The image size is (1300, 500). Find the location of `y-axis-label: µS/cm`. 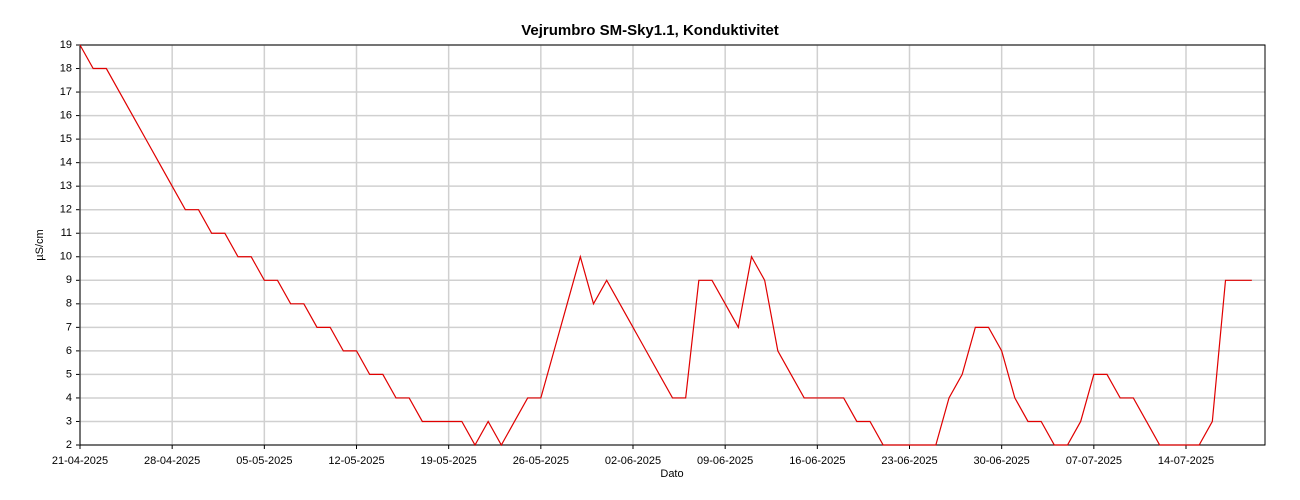

y-axis-label: µS/cm is located at coordinates (40, 244).